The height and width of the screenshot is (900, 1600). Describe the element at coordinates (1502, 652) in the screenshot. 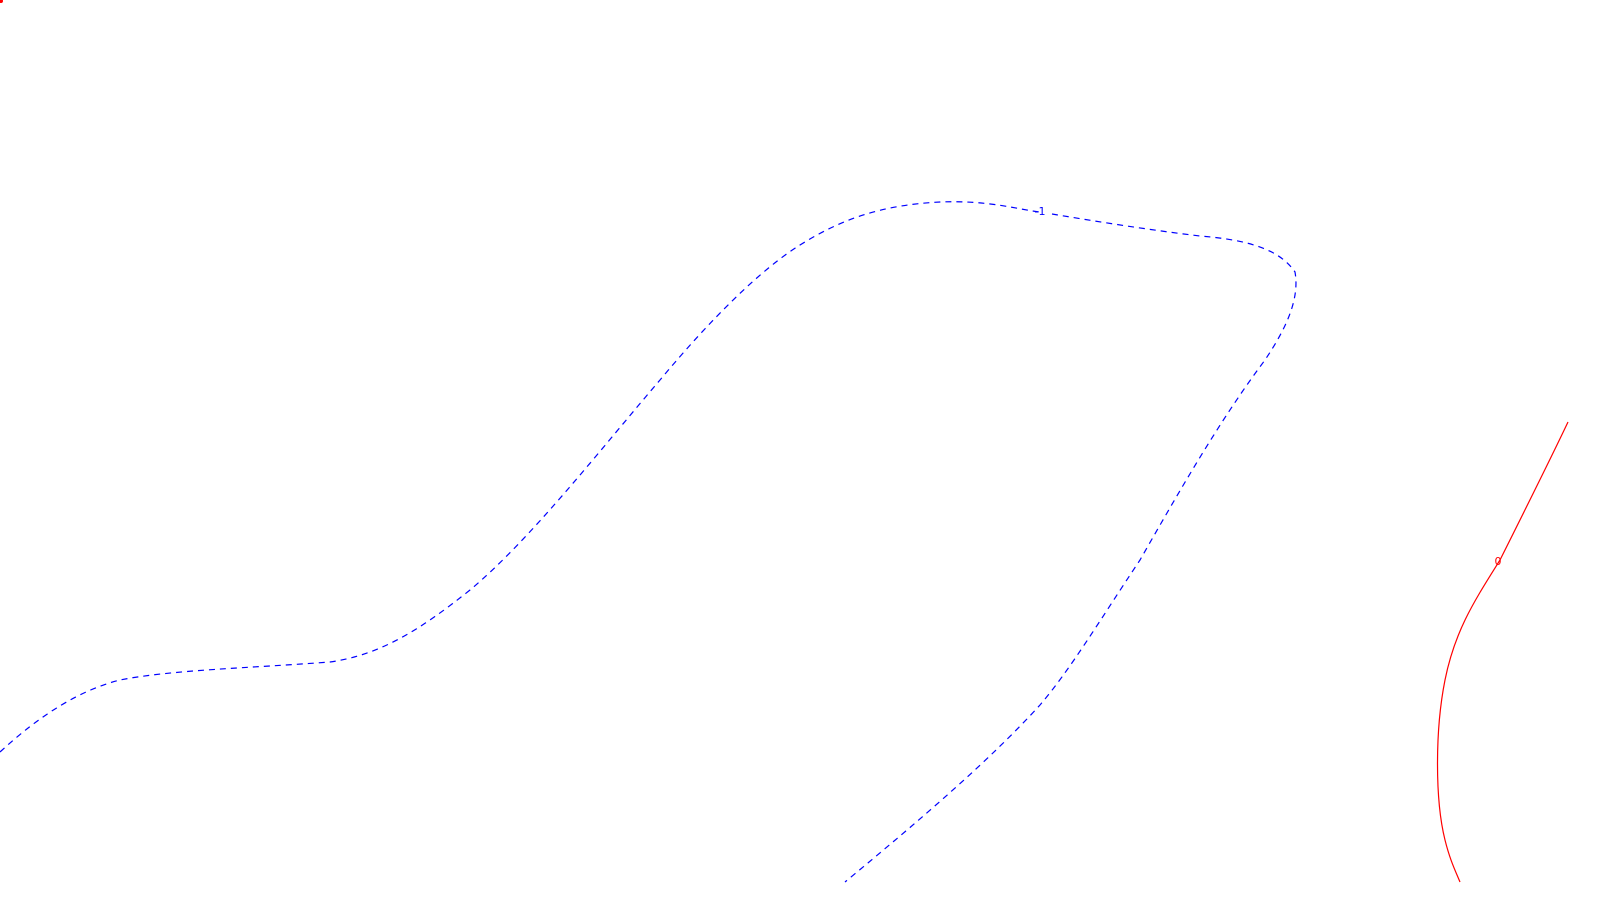

I see `contour-line-zero` at that location.